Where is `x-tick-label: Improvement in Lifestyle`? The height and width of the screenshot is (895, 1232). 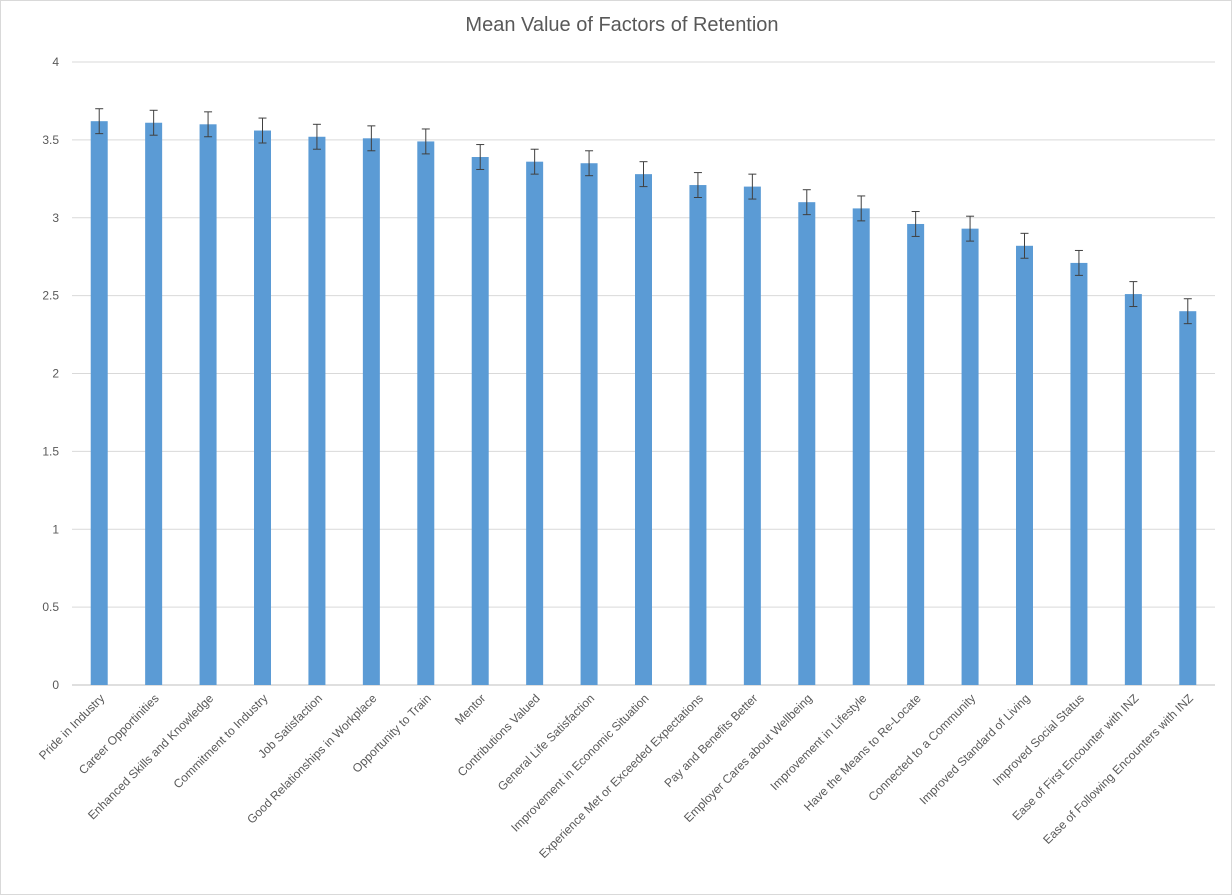
x-tick-label: Improvement in Lifestyle is located at coordinates (818, 742).